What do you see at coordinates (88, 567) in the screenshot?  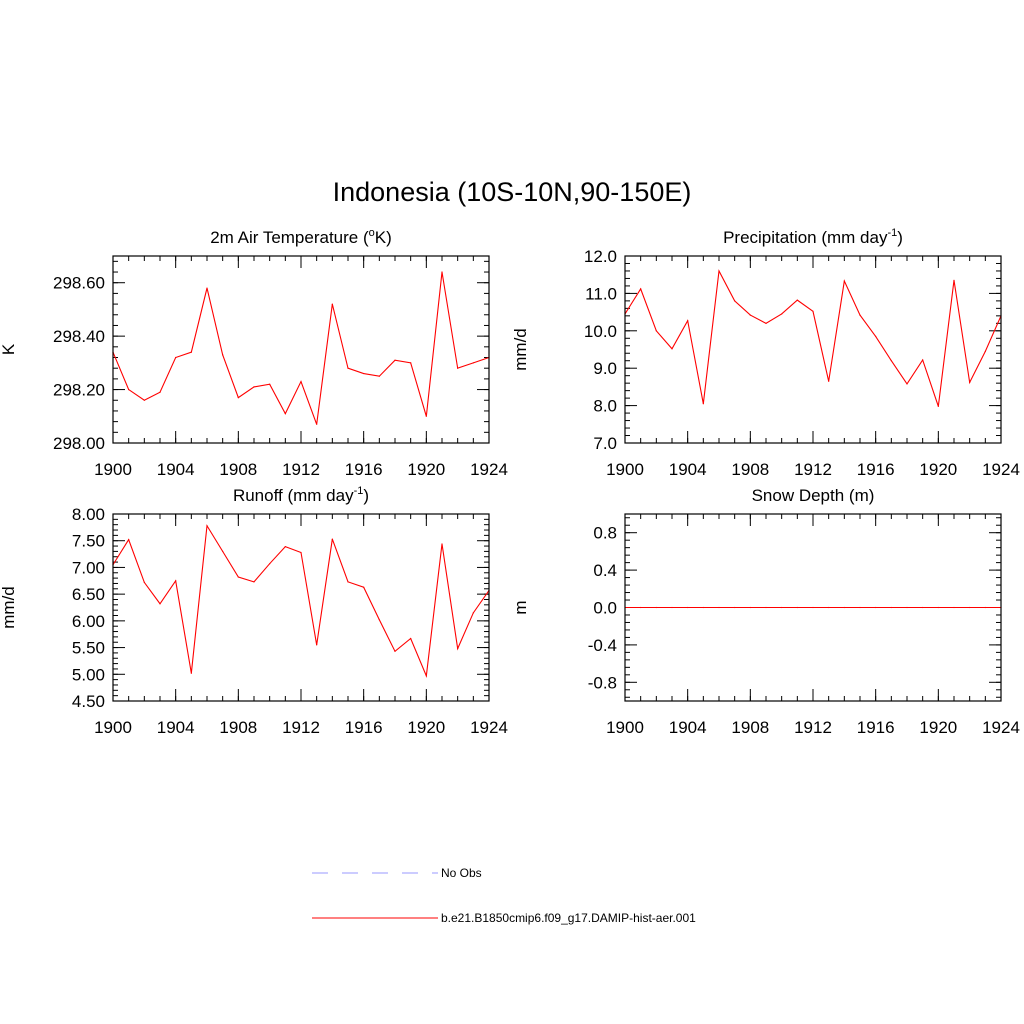 I see `y-tick-label: 7.00` at bounding box center [88, 567].